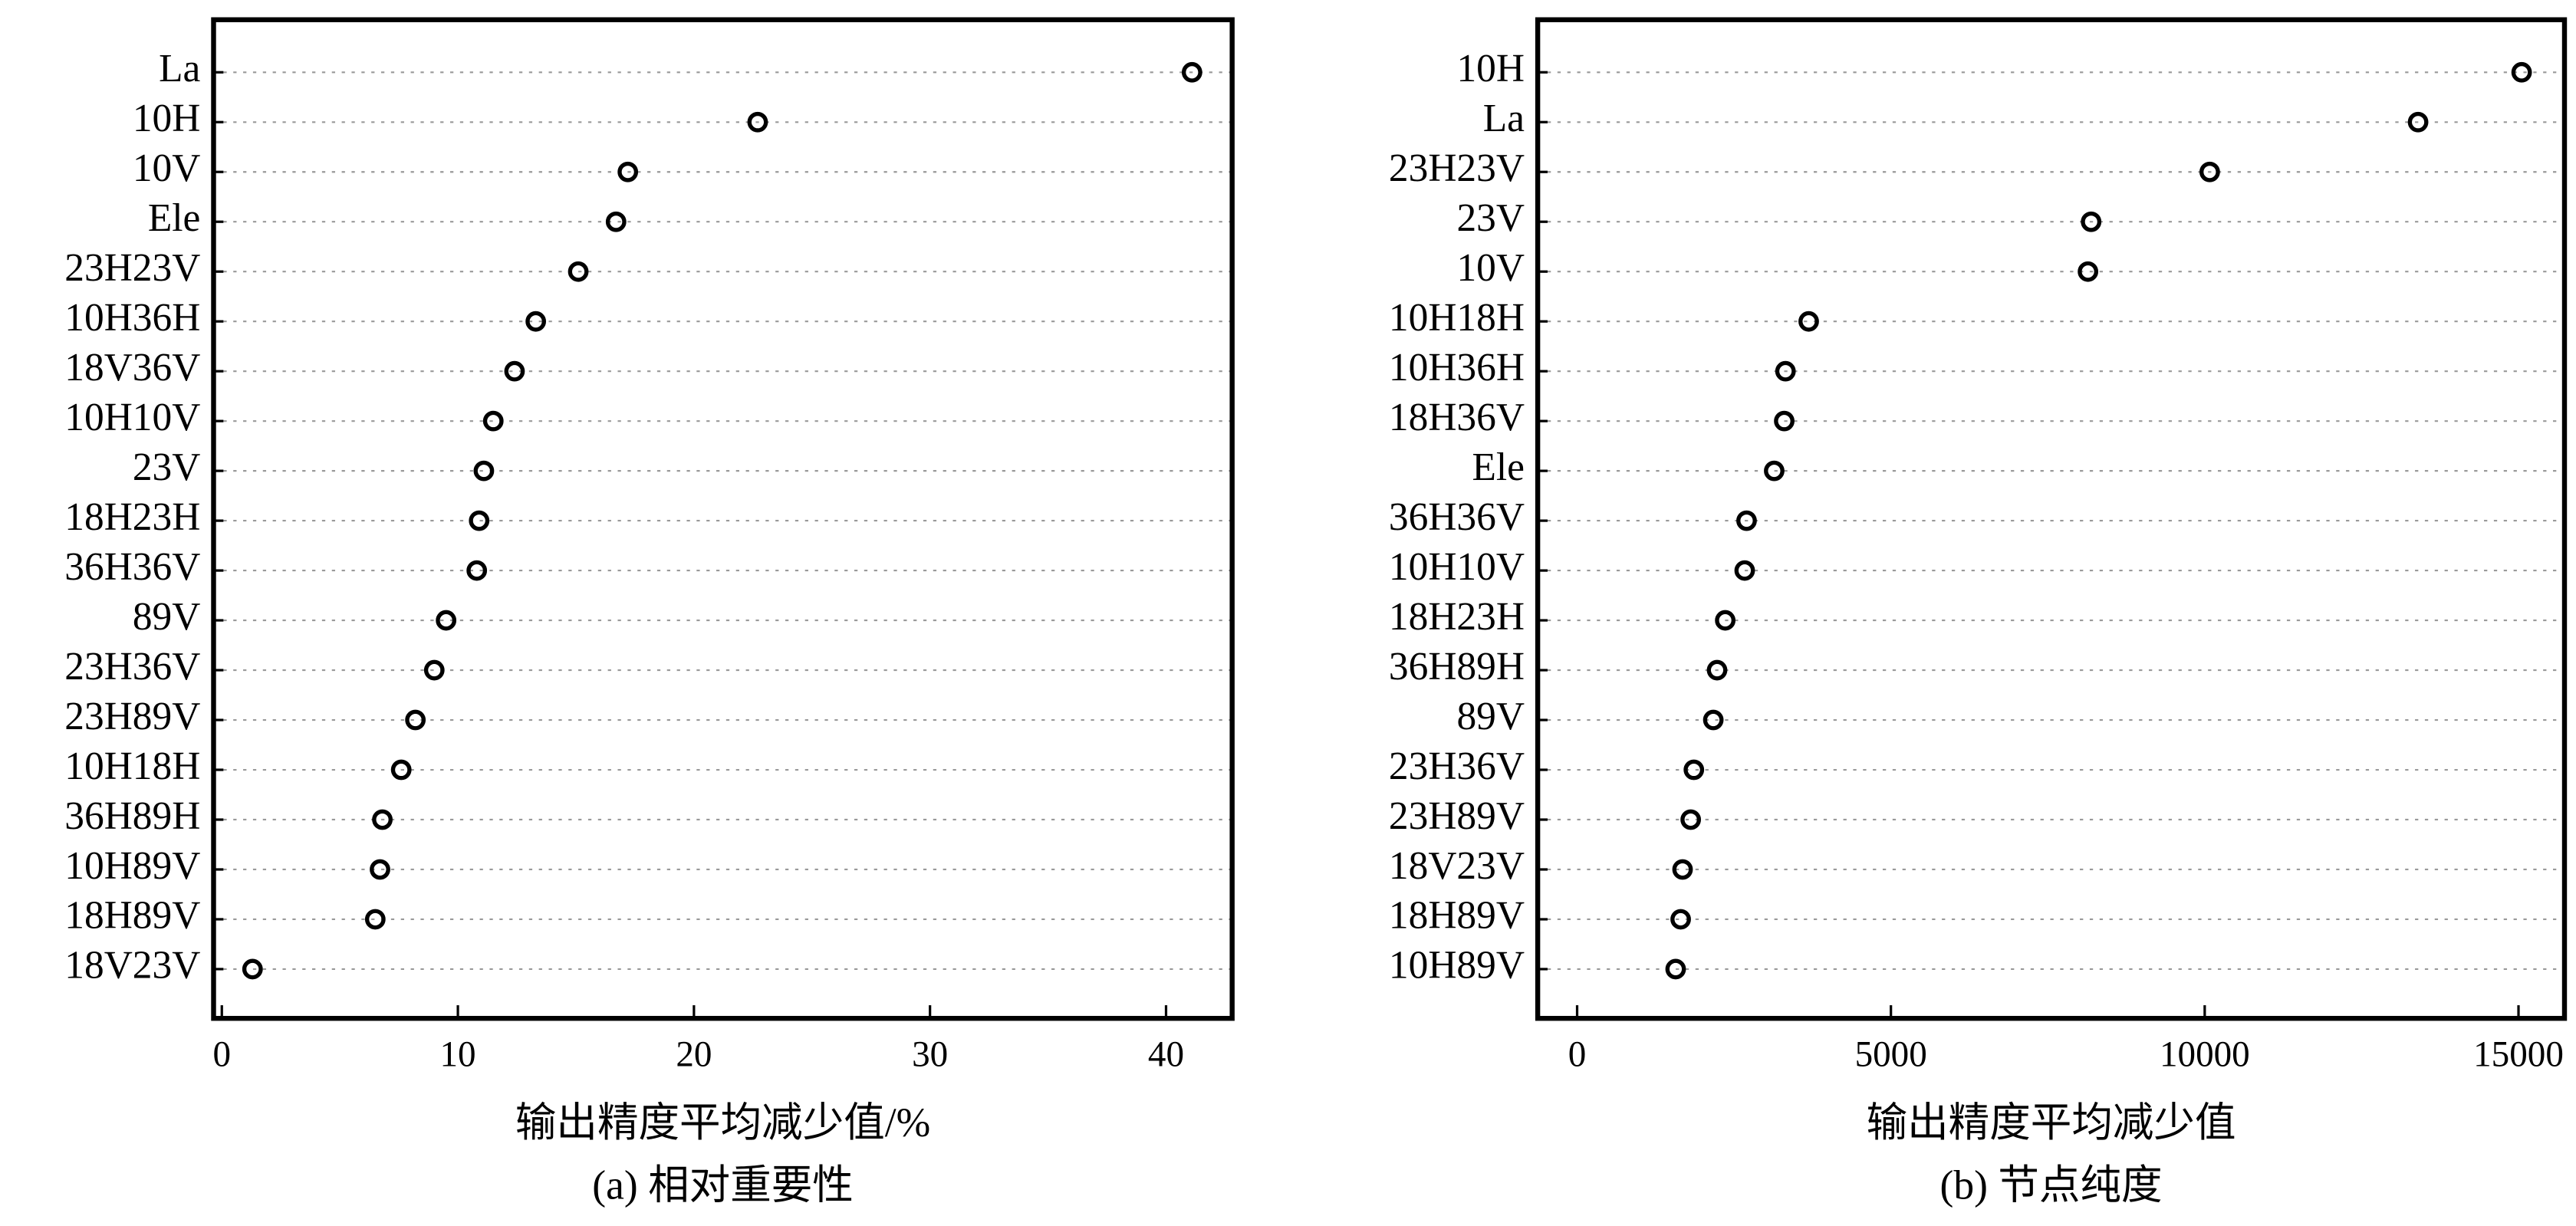 This screenshot has height=1226, width=2576. What do you see at coordinates (132, 367) in the screenshot?
I see `y-tick-label: 18V36V` at bounding box center [132, 367].